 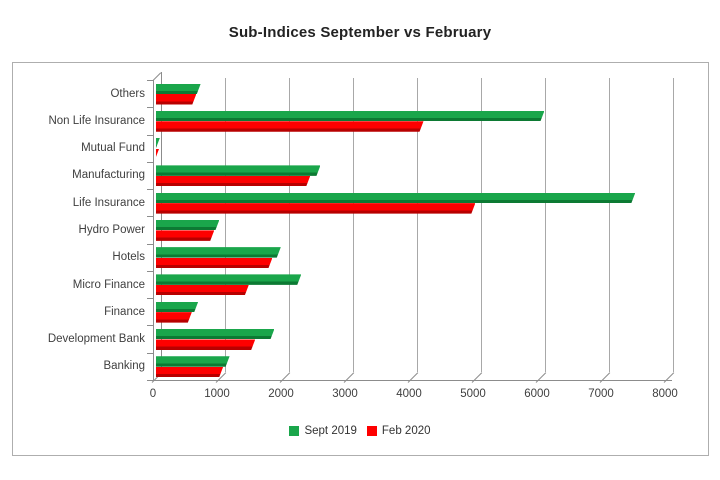 What do you see at coordinates (360, 431) in the screenshot?
I see `legend: Sept 2019 Feb 2020` at bounding box center [360, 431].